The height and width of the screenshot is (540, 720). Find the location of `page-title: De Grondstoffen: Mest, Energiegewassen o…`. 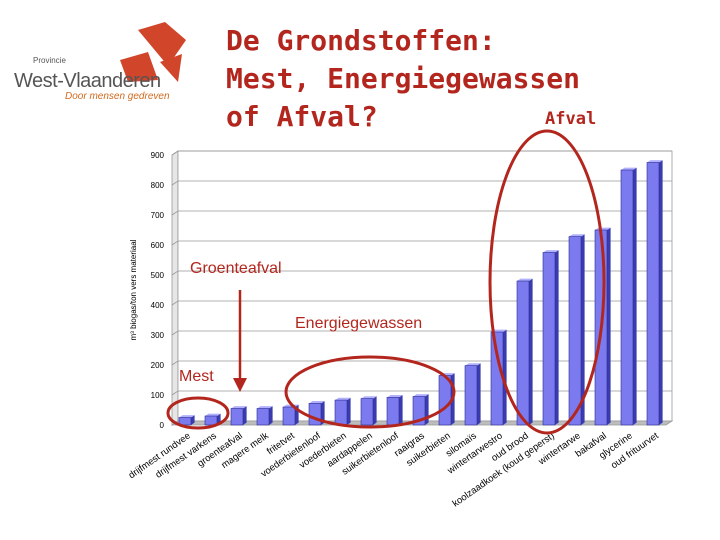

page-title: De Grondstoffen: Mest, Energiegewassen o… is located at coordinates (466, 79).